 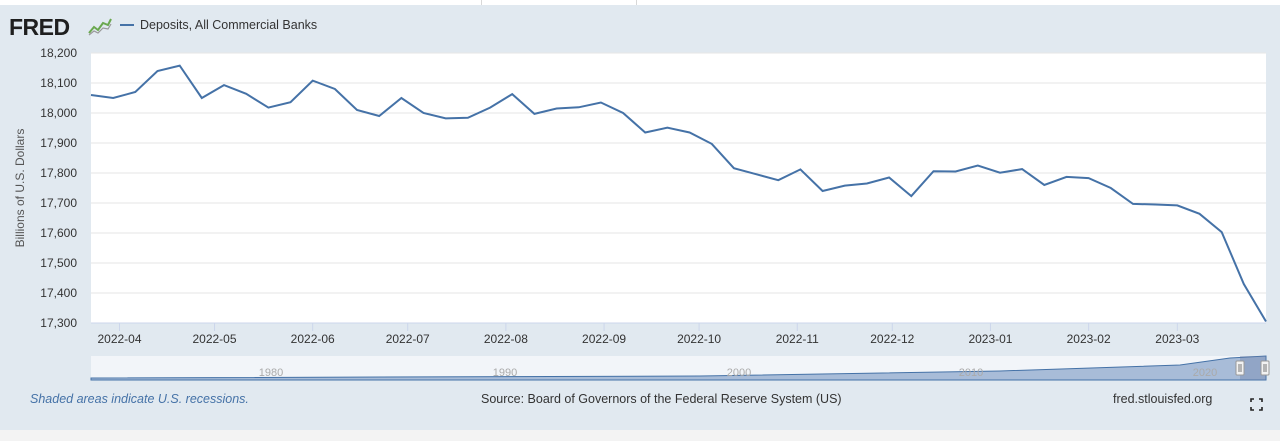 I want to click on top-strip, so click(x=640, y=2).